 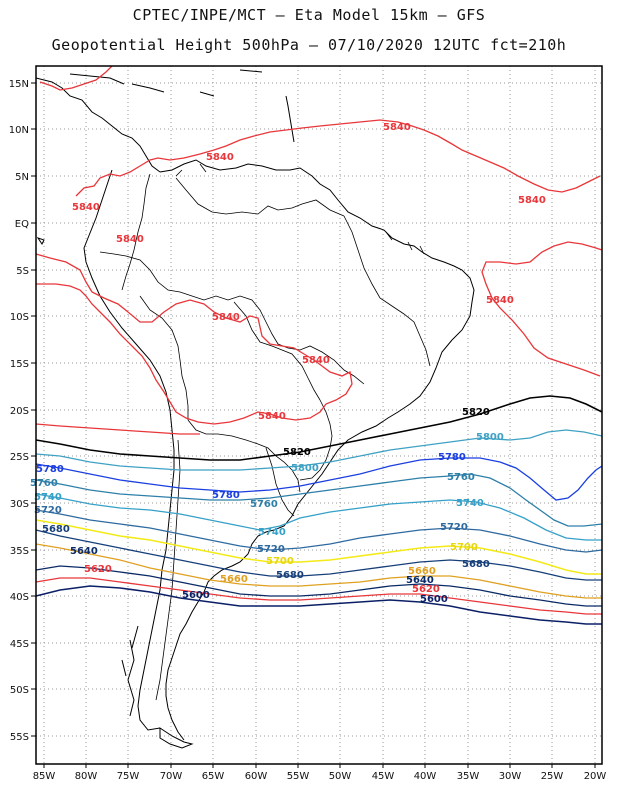 I want to click on lon-label: 85W, so click(x=44, y=776).